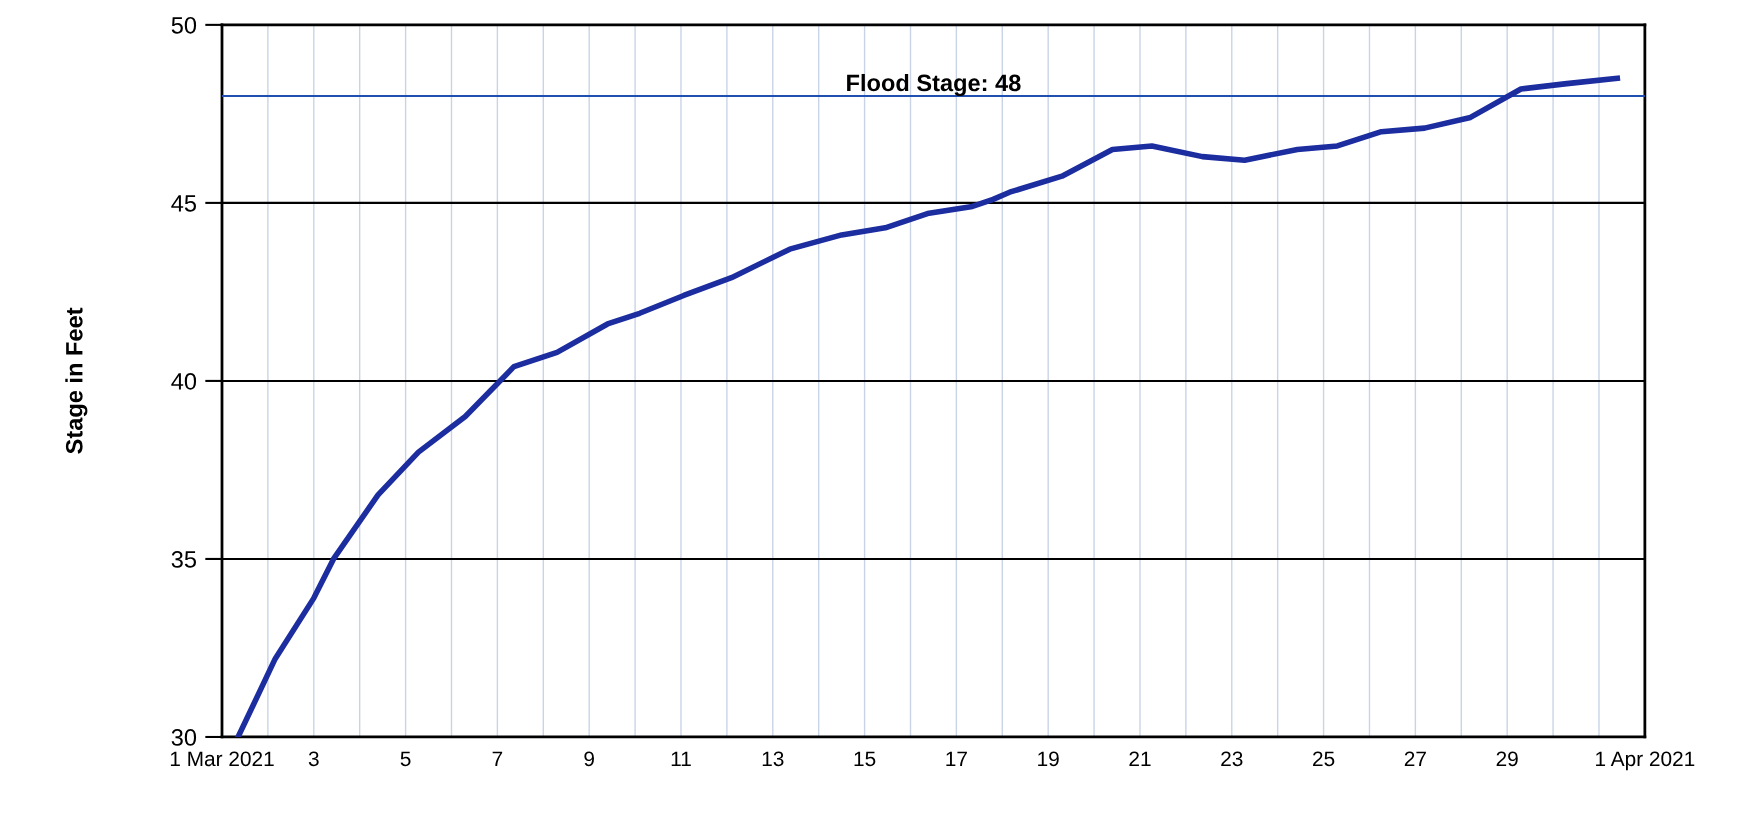  What do you see at coordinates (773, 759) in the screenshot?
I see `x-tick-label: 13` at bounding box center [773, 759].